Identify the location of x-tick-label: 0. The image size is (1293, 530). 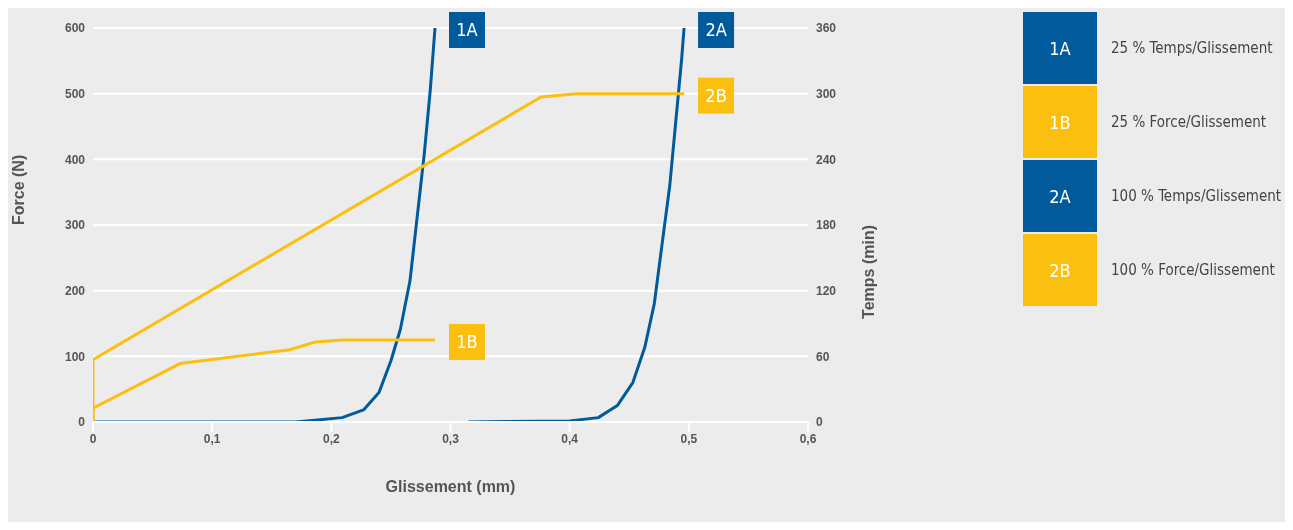
(93, 438).